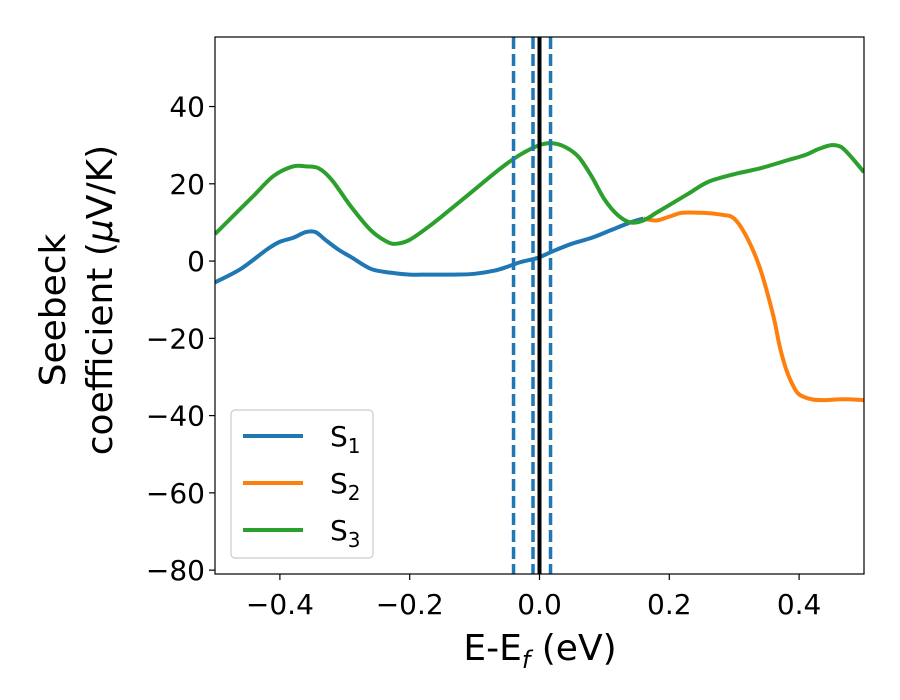 Image resolution: width=900 pixels, height=700 pixels. What do you see at coordinates (100, 231) in the screenshot?
I see `y-axis-label-mu: μ` at bounding box center [100, 231].